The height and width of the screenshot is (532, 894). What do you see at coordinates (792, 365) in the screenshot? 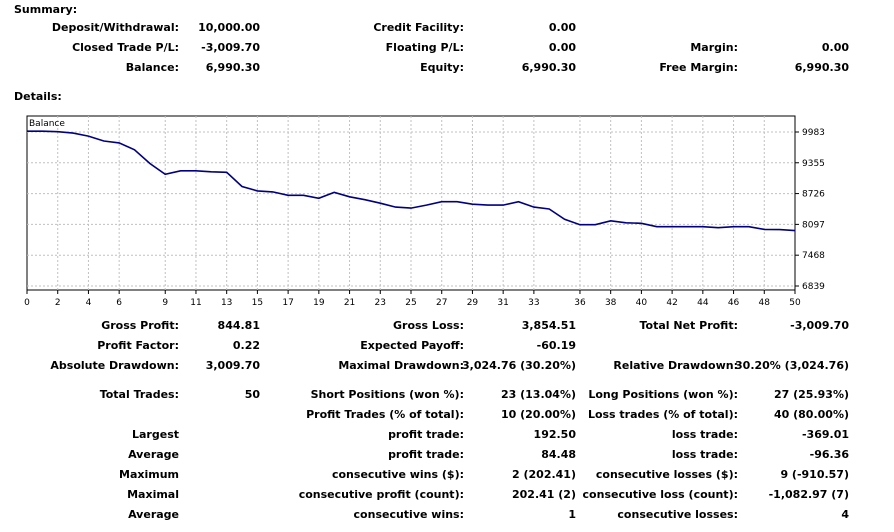
I see `relative-drawdown-value: 30.20% (3,024.76)` at bounding box center [792, 365].